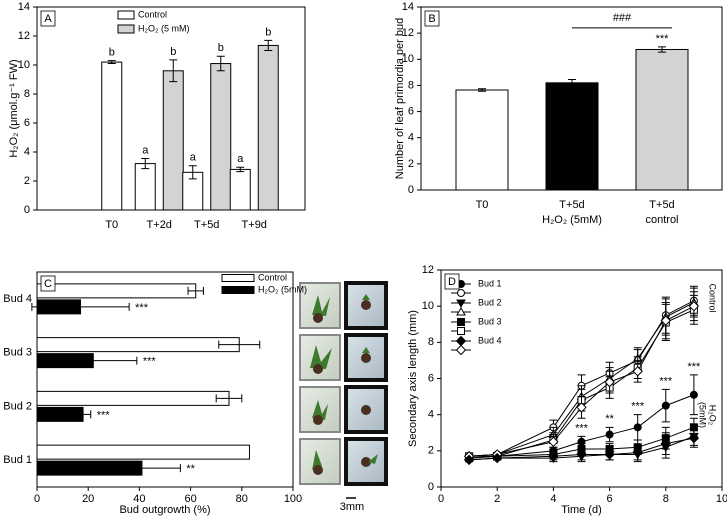 Image resolution: width=727 pixels, height=516 pixels. I want to click on legend-label: Bud 1, so click(490, 283).